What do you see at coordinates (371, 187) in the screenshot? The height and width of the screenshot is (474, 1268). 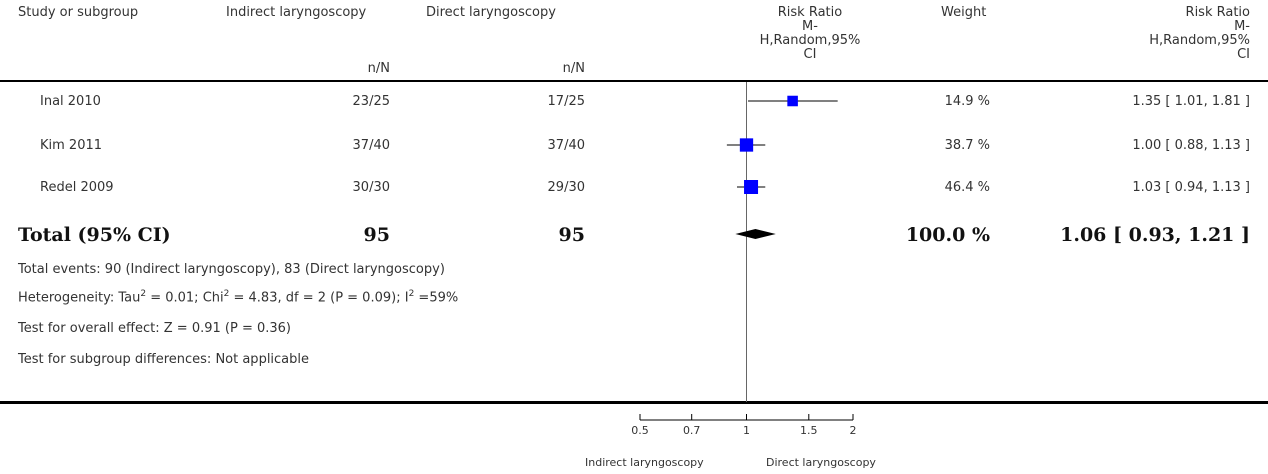 I see `row-indirect-redel: 30/30` at bounding box center [371, 187].